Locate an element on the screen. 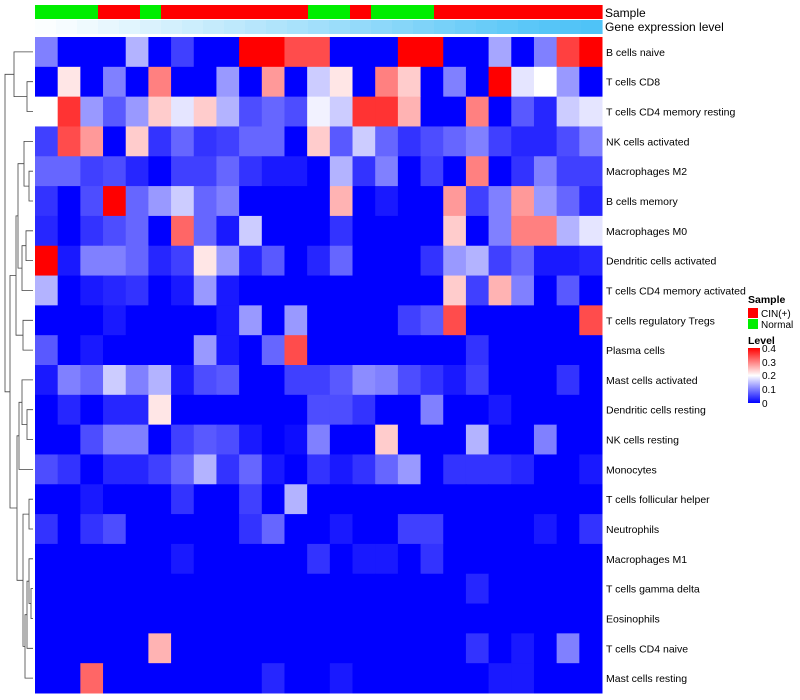  row-label: Dendritic cells activated is located at coordinates (661, 262).